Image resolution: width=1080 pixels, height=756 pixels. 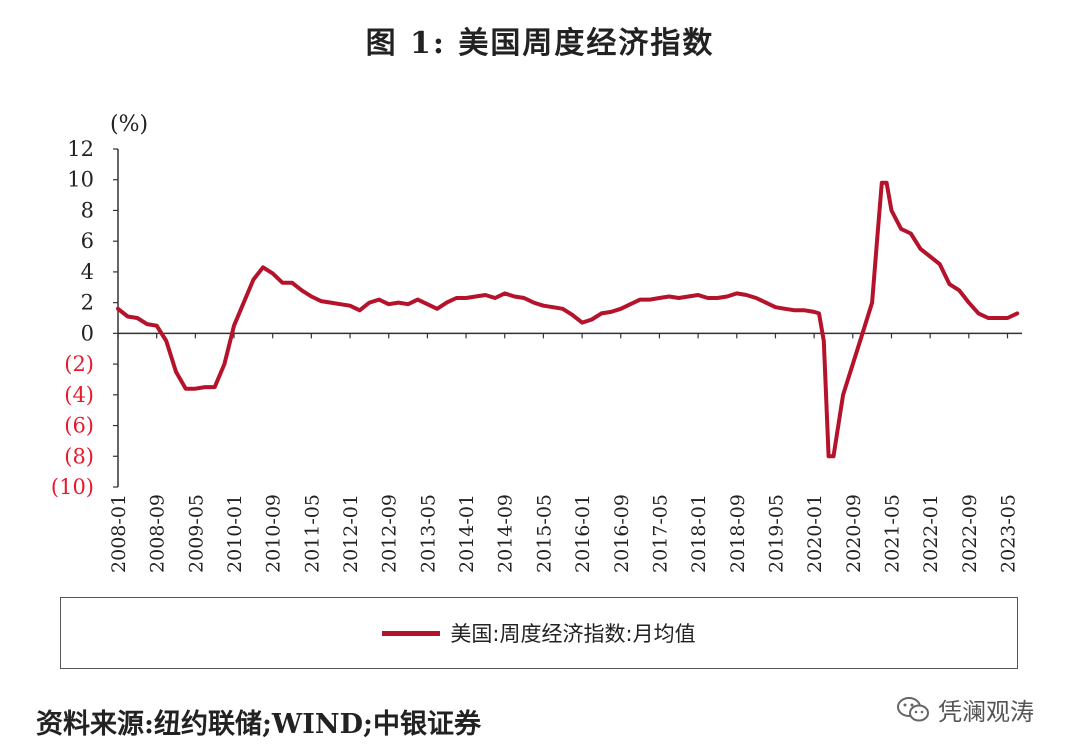 What do you see at coordinates (84, 318) in the screenshot?
I see `y-axis-ticks: 12 10 8 6 4 2 0 (2) (4) (6) (8) (10)` at bounding box center [84, 318].